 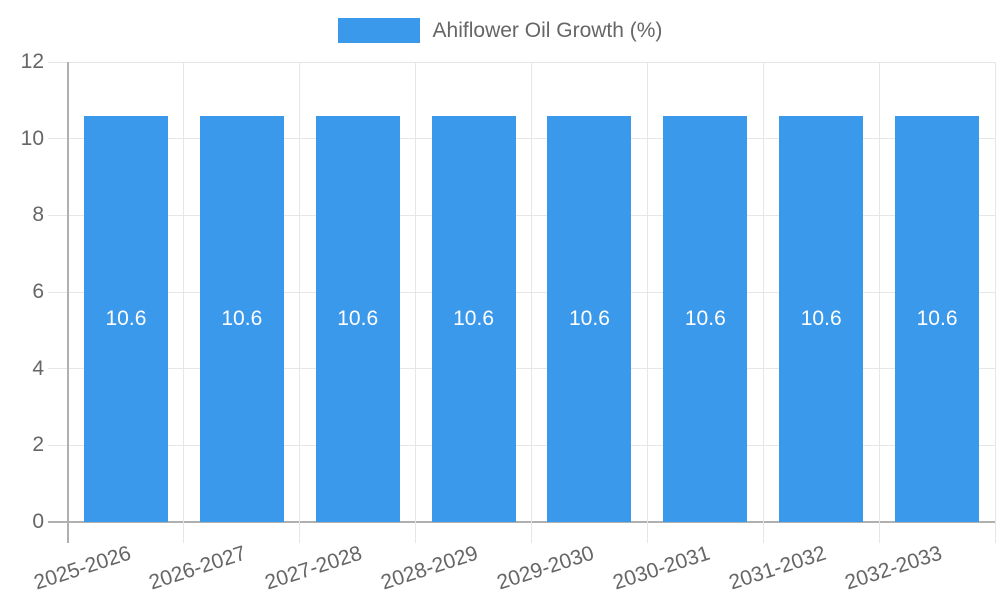 I want to click on legend: Ahiflower Oil Growth (%), so click(x=500, y=30).